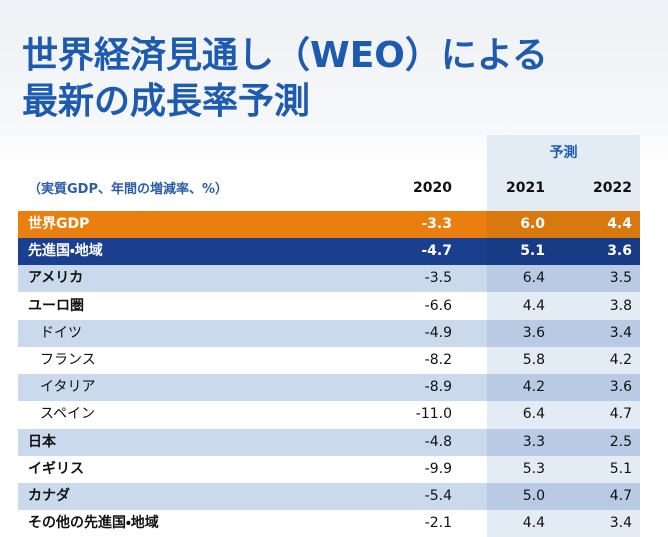 The width and height of the screenshot is (668, 537). What do you see at coordinates (329, 252) in the screenshot?
I see `table-row: 先進国・地域 -4.7 5.1 3.6` at bounding box center [329, 252].